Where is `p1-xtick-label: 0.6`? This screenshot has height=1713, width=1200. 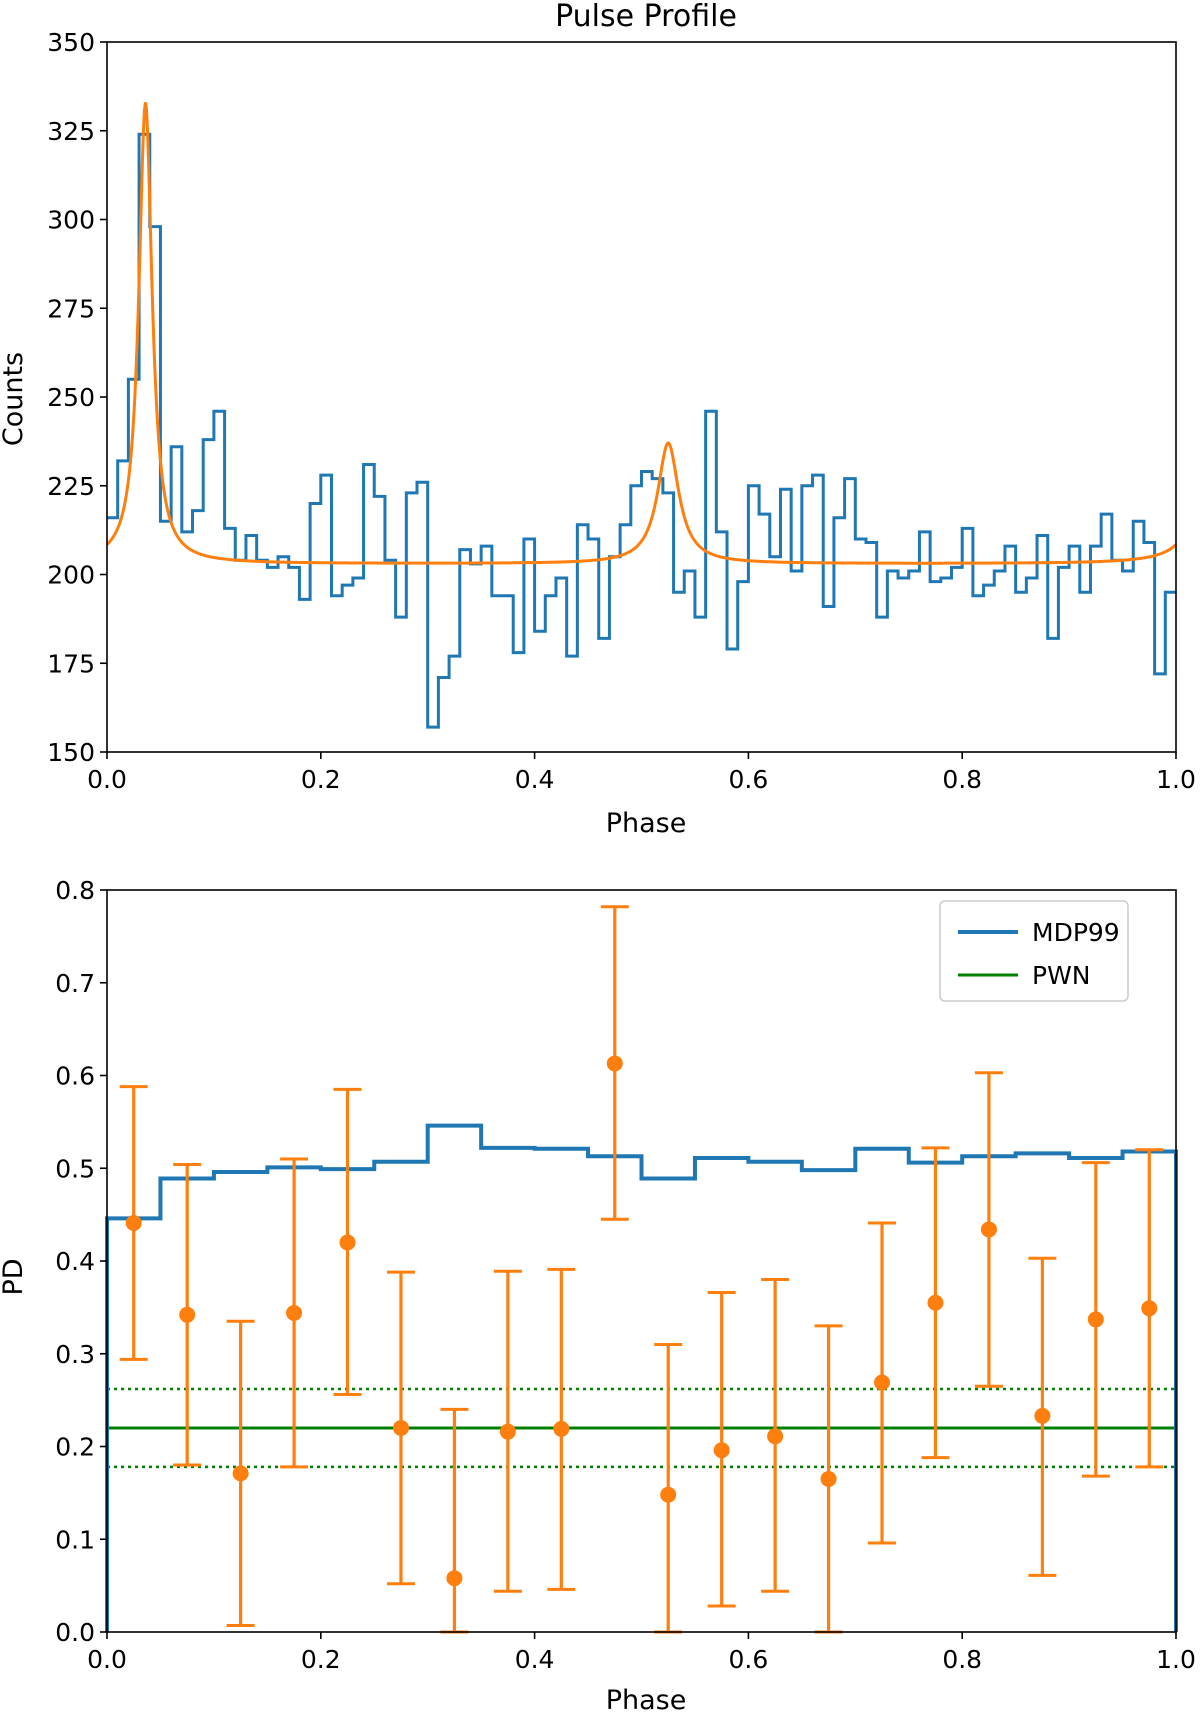
p1-xtick-label: 0.6 is located at coordinates (749, 779).